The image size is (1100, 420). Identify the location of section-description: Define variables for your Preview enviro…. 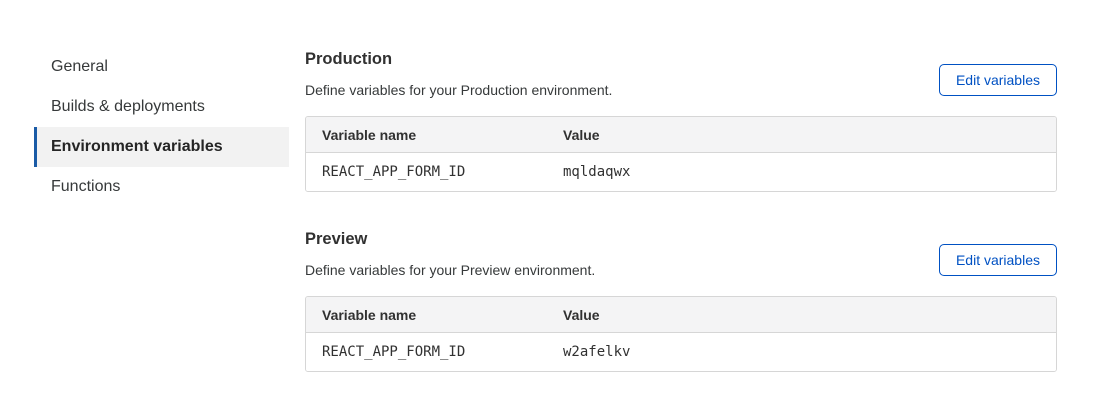
(450, 270).